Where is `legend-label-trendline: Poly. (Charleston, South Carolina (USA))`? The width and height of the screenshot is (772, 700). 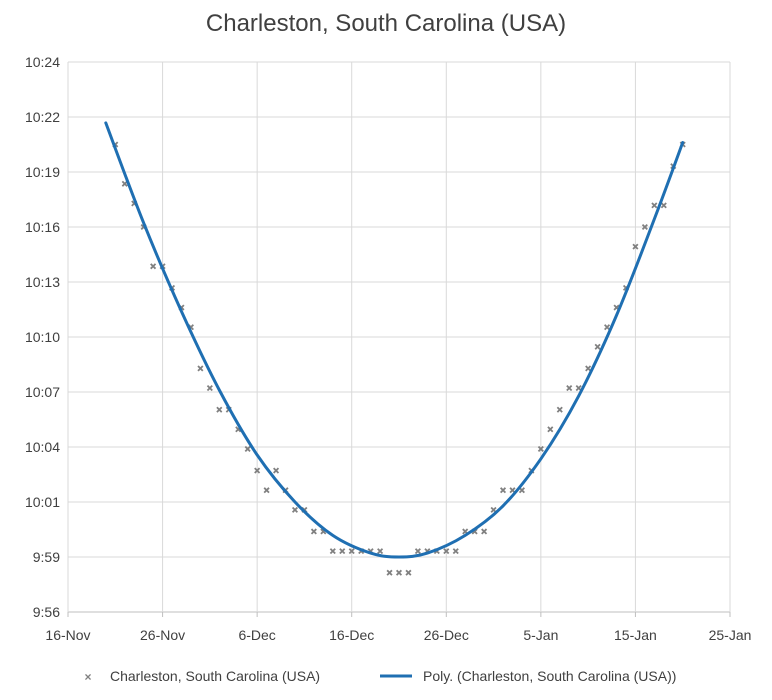 legend-label-trendline: Poly. (Charleston, South Carolina (USA)) is located at coordinates (549, 676).